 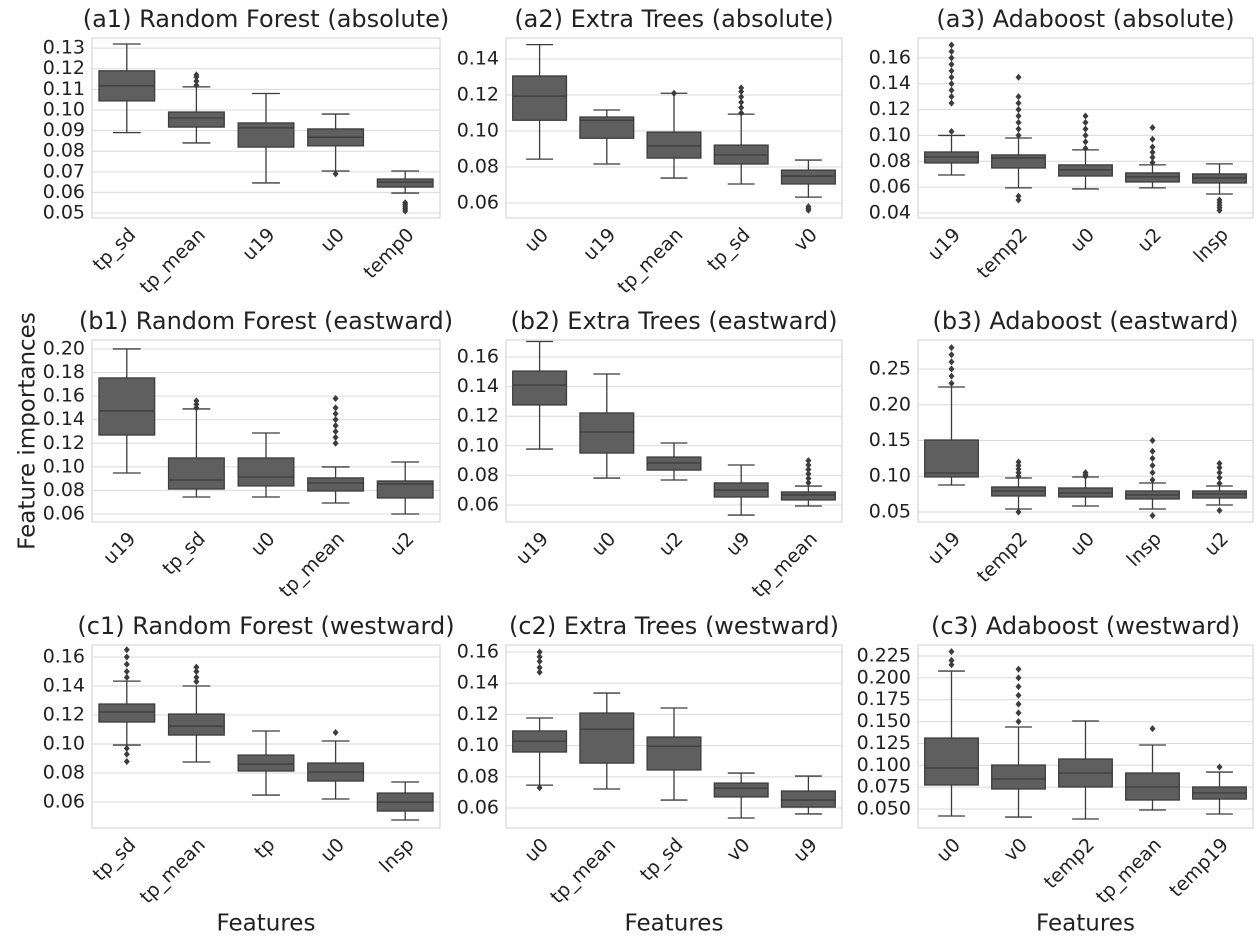 I want to click on y-tick-label: 0.075, so click(x=884, y=787).